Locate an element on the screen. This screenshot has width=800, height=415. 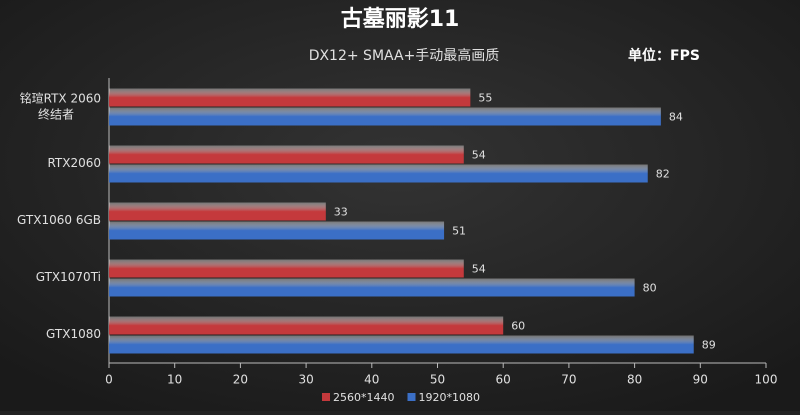
value-label: 51 is located at coordinates (459, 231).